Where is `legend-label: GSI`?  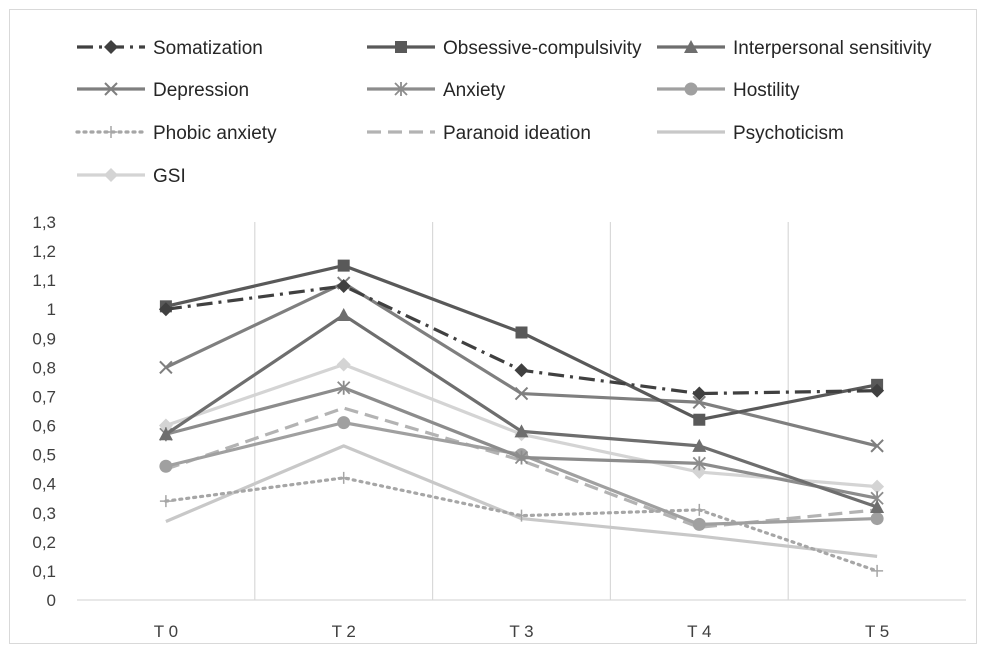 legend-label: GSI is located at coordinates (169, 176).